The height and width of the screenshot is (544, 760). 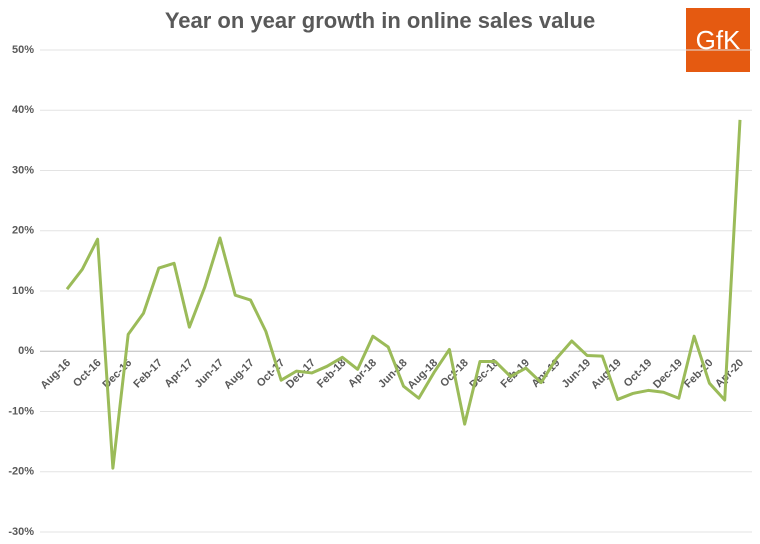 I want to click on y-tick-label: 10%, so click(x=23, y=291).